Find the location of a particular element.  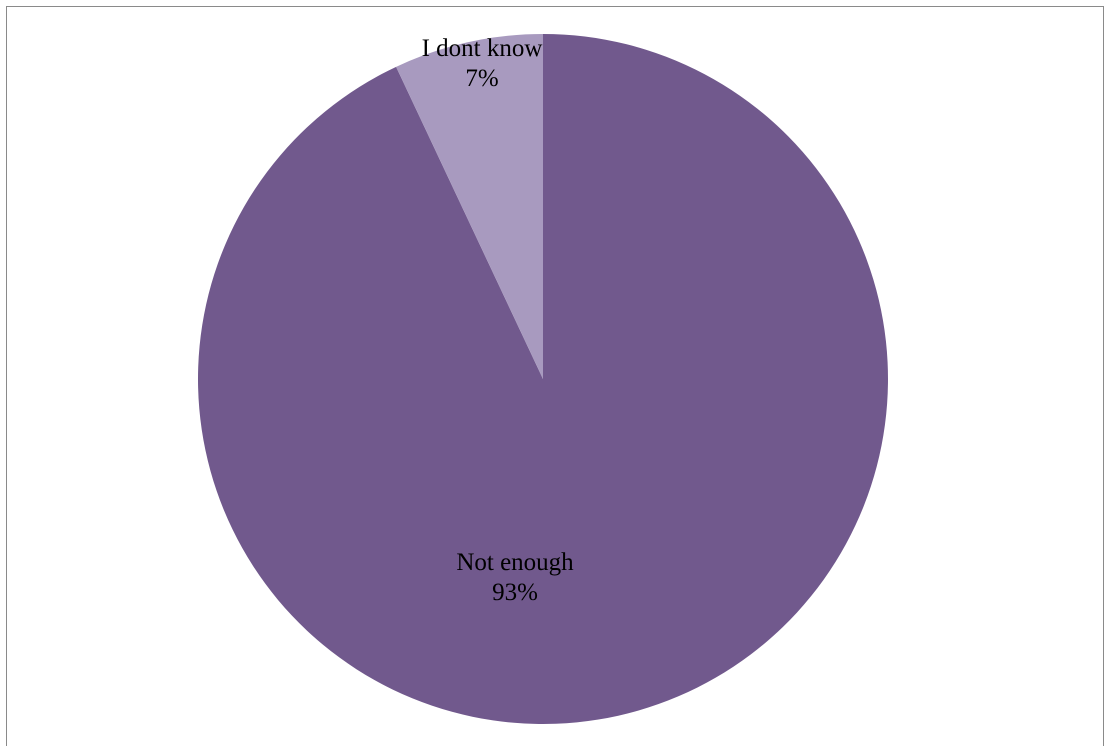

data-label-percent: 7% is located at coordinates (481, 78).